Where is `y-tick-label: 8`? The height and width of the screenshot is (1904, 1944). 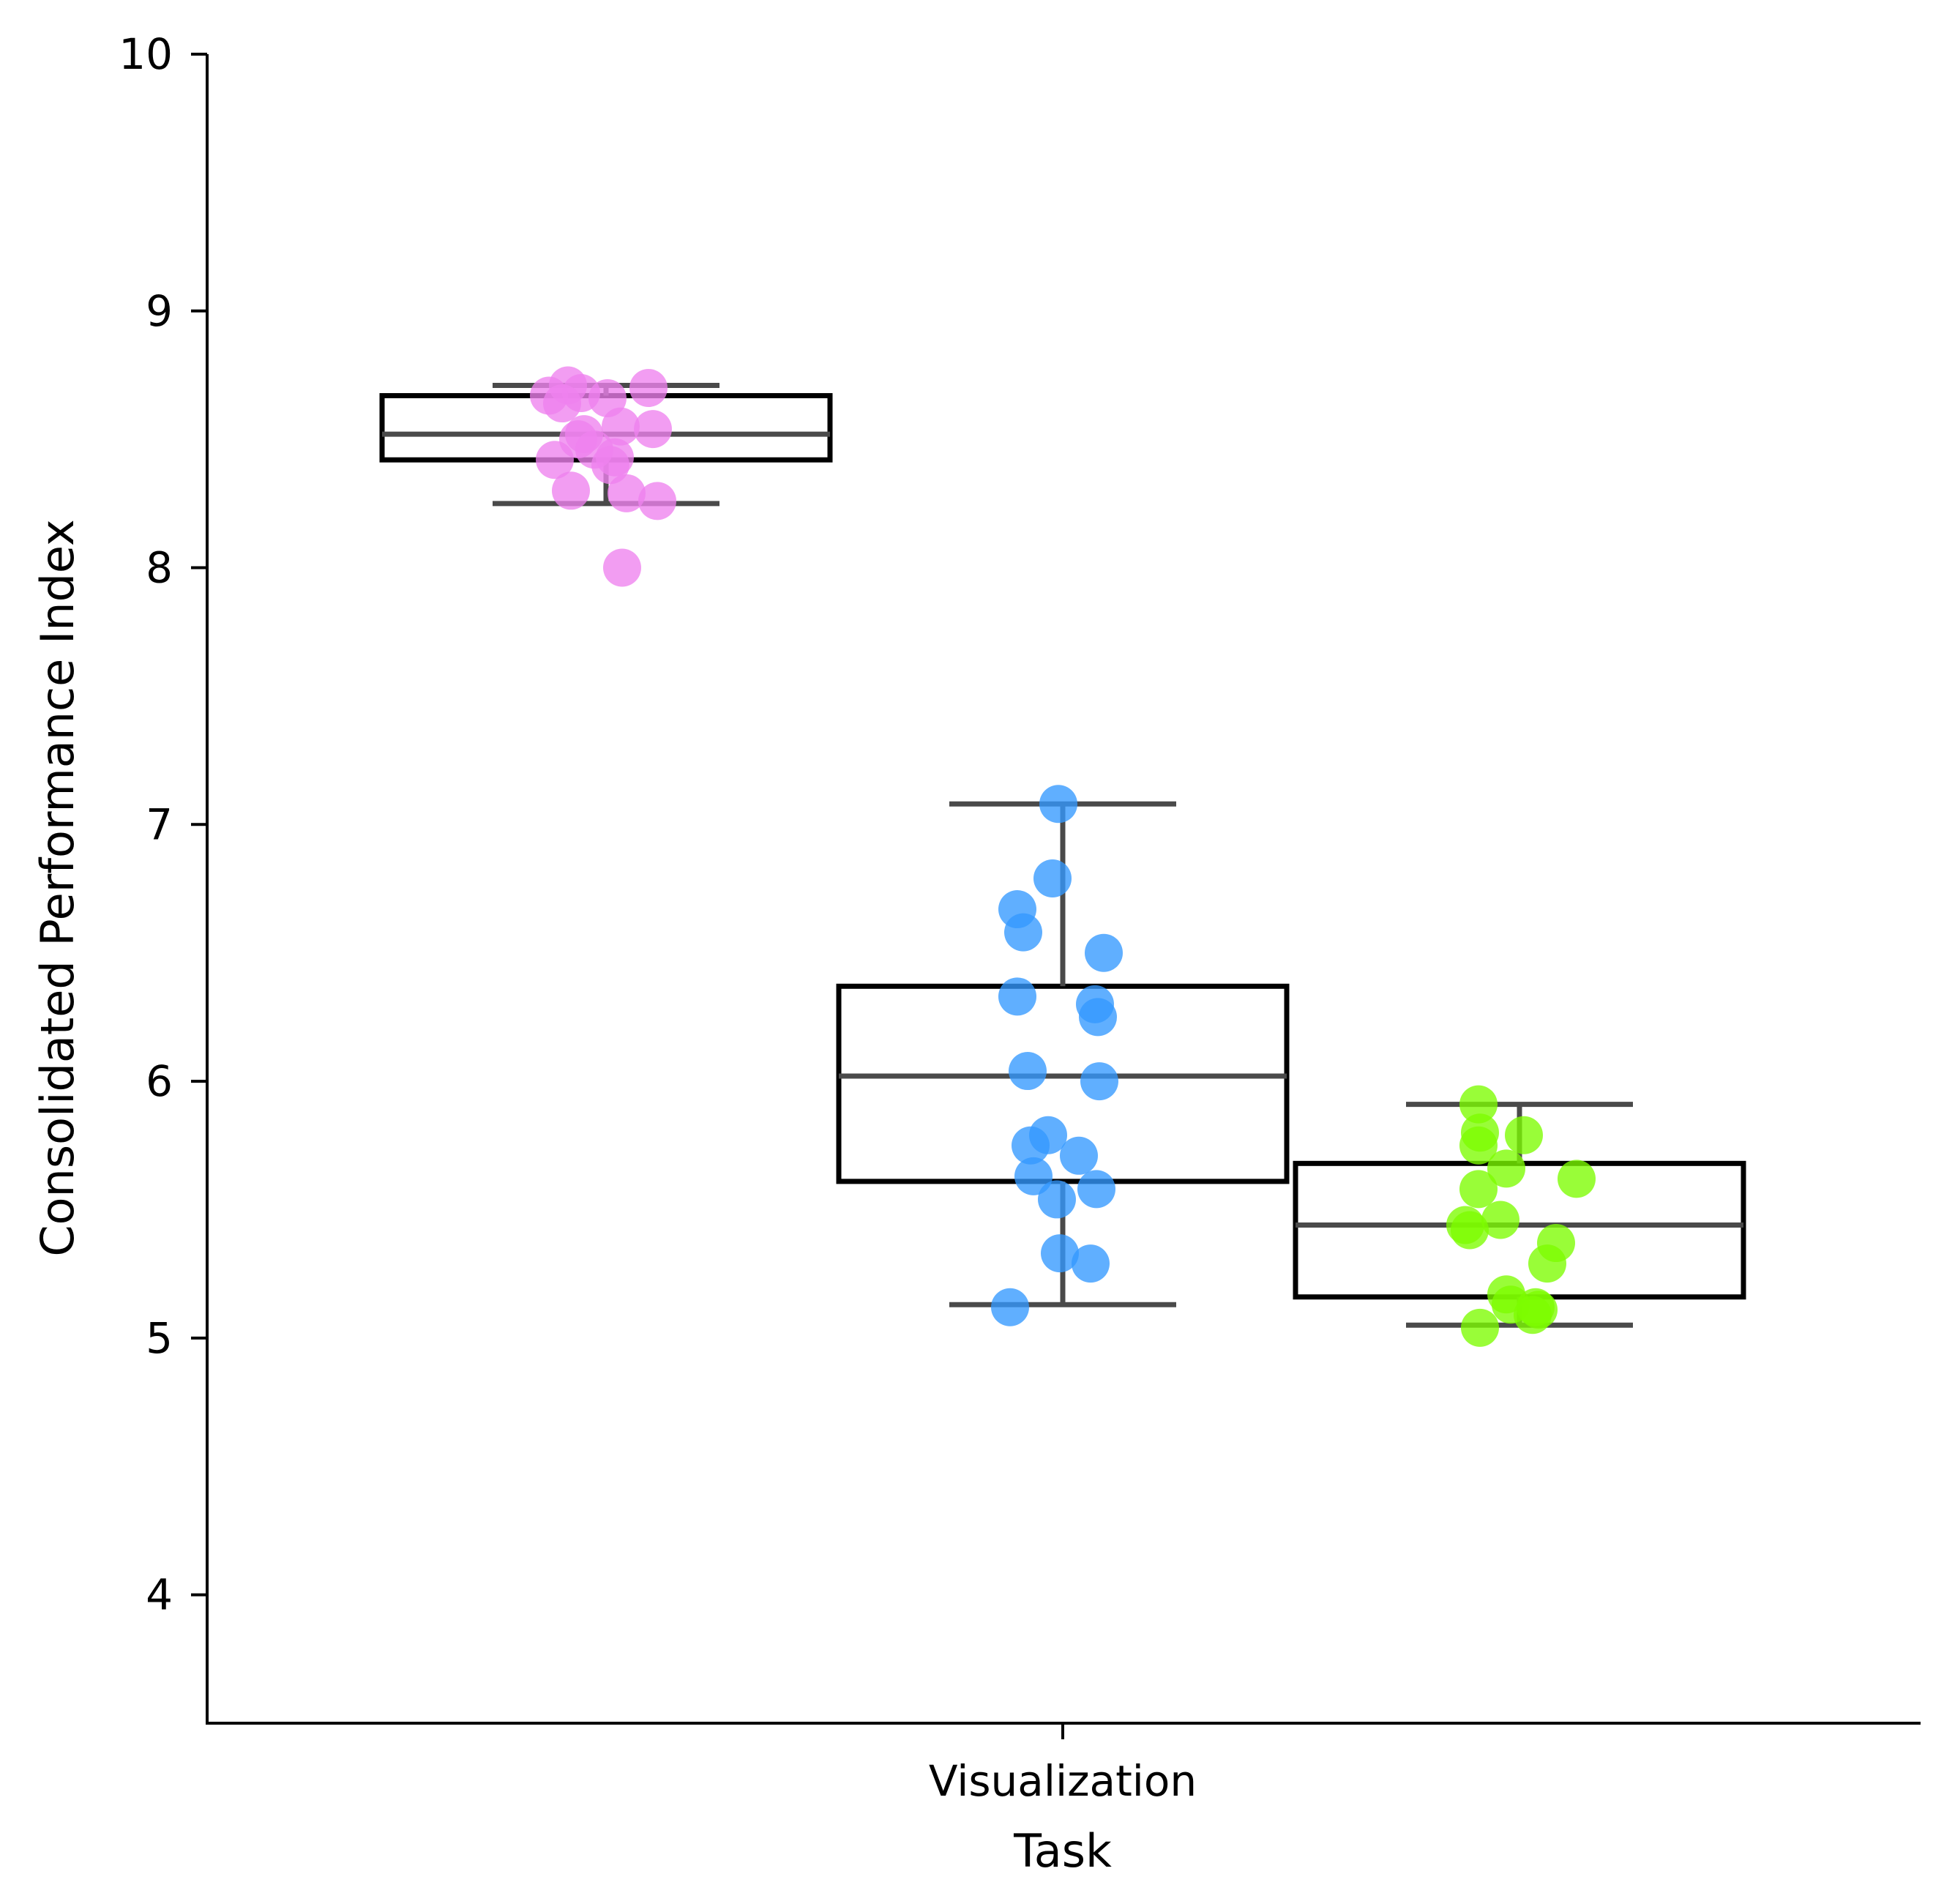 y-tick-label: 8 is located at coordinates (159, 568).